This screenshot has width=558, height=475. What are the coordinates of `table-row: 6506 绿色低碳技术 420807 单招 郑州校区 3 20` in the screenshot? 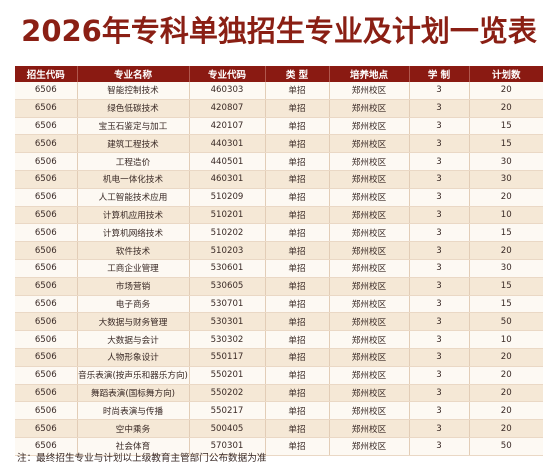 It's located at (279, 108).